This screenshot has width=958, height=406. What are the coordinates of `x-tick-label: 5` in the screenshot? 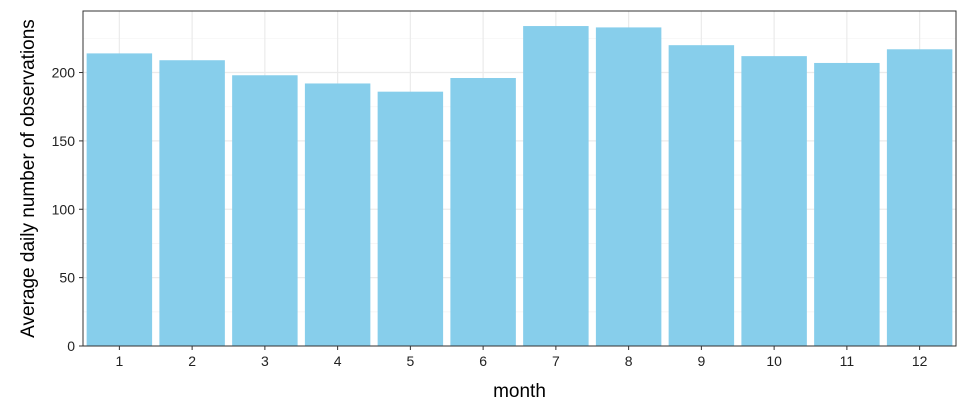 It's located at (410, 361).